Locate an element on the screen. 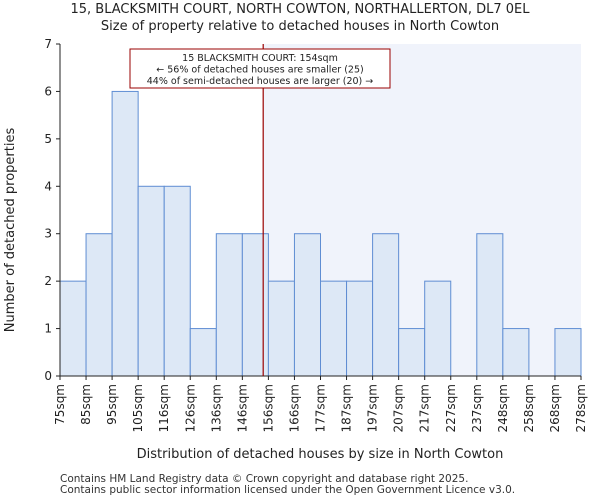 This screenshot has height=500, width=600. bar-75sqm is located at coordinates (73, 328).